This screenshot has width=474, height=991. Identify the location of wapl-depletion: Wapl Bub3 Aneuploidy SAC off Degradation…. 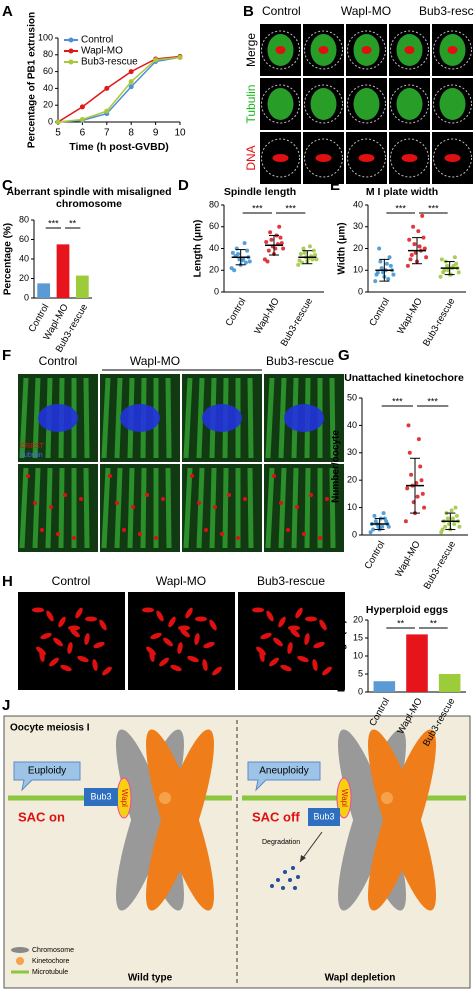
(354, 856).